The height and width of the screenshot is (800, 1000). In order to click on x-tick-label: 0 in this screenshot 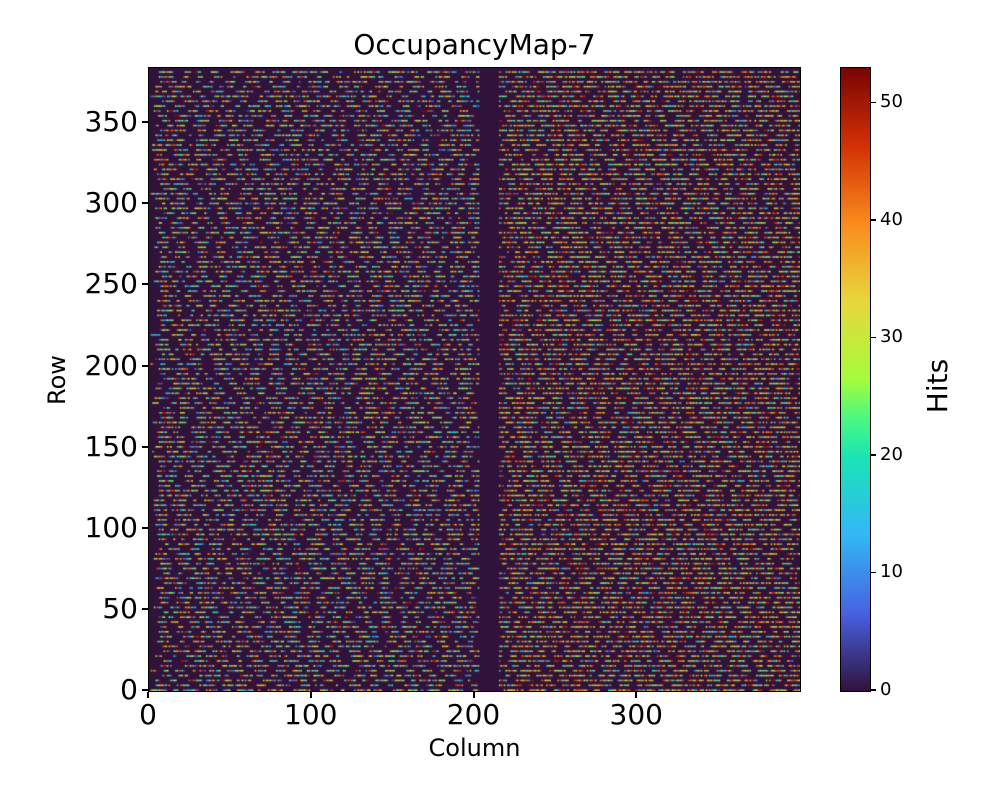, I will do `click(148, 714)`.